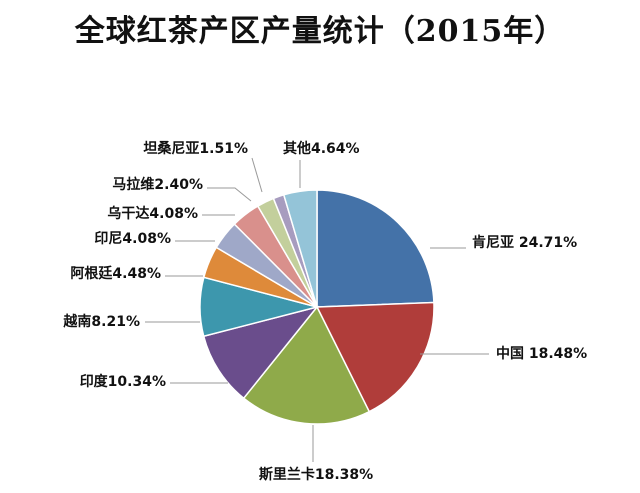 This screenshot has width=640, height=493. I want to click on slice-label-其他: 其他4.64%, so click(321, 148).